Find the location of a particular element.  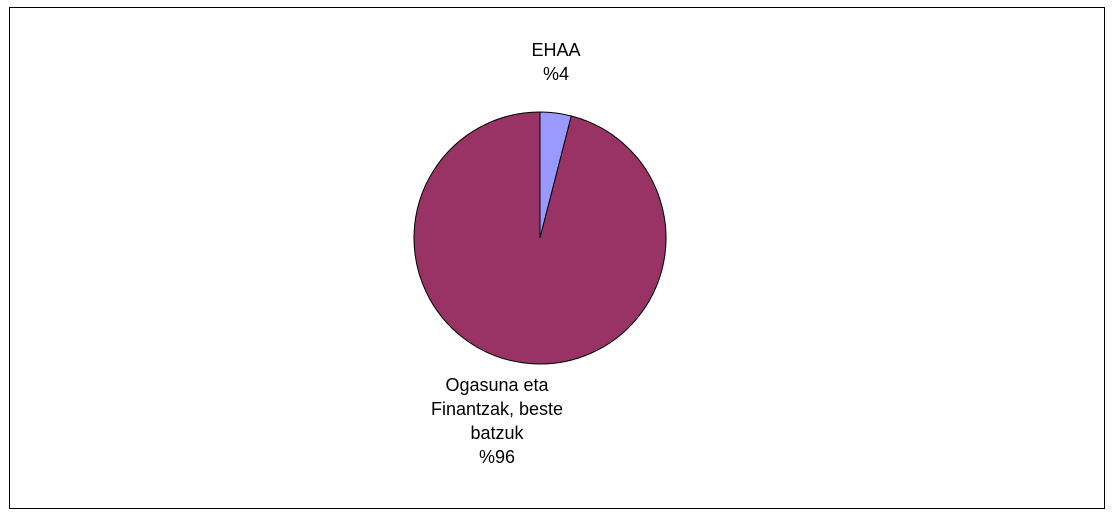

slice-percent-label-0: %4 is located at coordinates (556, 74).